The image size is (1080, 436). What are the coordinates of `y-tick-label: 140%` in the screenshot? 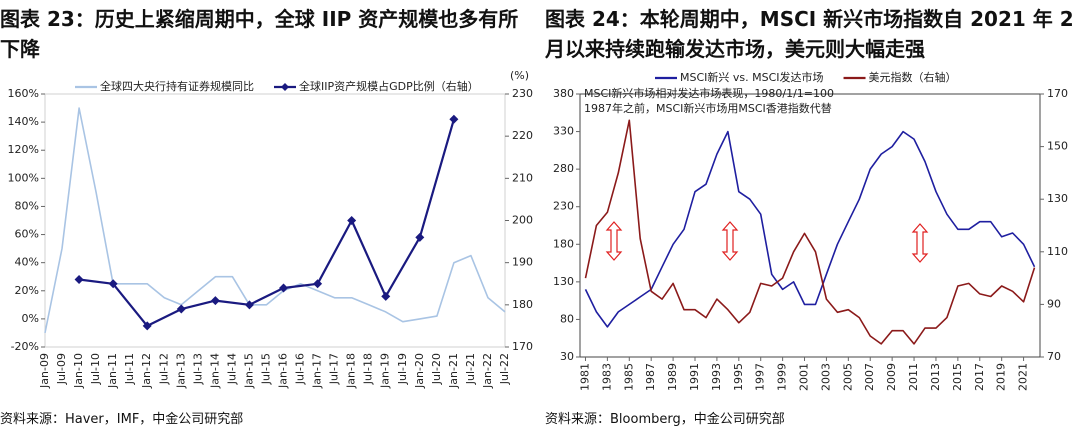 It's located at (23, 121).